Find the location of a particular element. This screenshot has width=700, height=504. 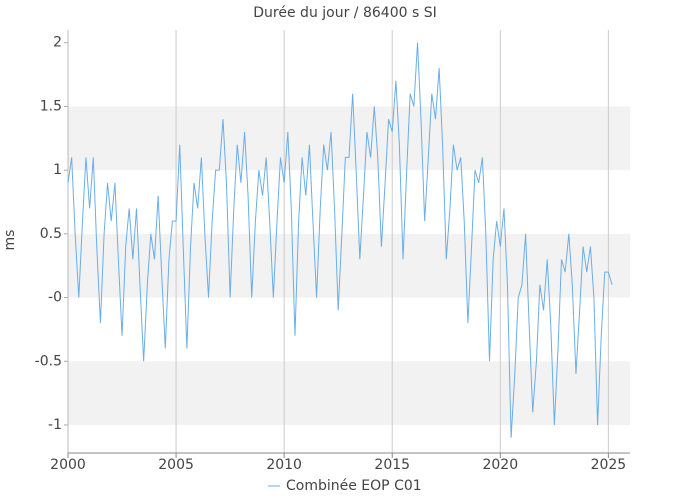

x-tick-label: 2000 is located at coordinates (68, 465).